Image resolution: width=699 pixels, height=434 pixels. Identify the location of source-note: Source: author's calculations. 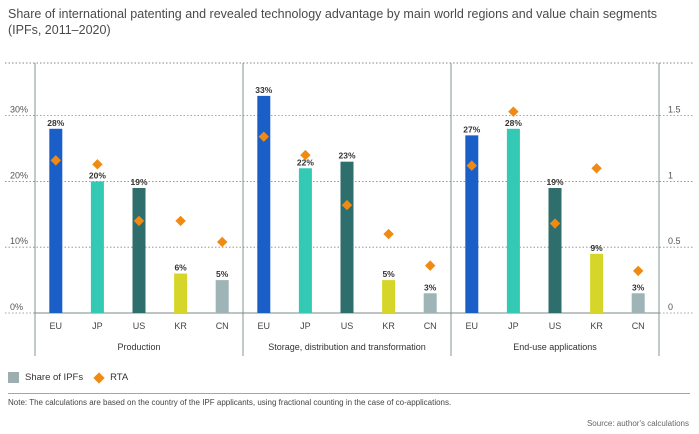
(637, 423).